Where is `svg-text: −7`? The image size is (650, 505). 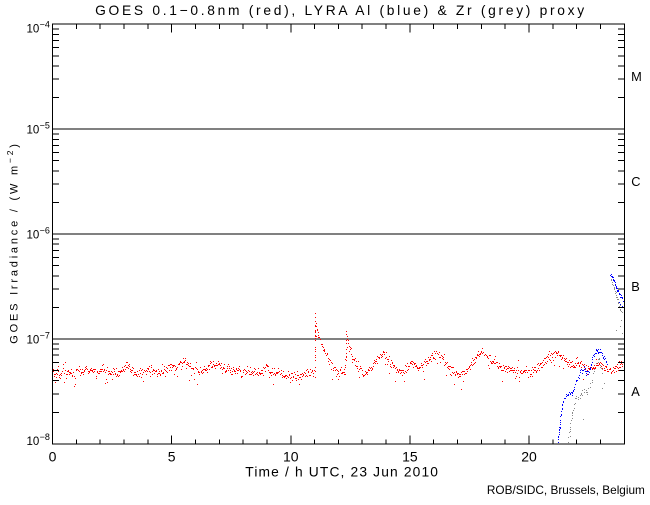
svg-text: −7 is located at coordinates (45, 335).